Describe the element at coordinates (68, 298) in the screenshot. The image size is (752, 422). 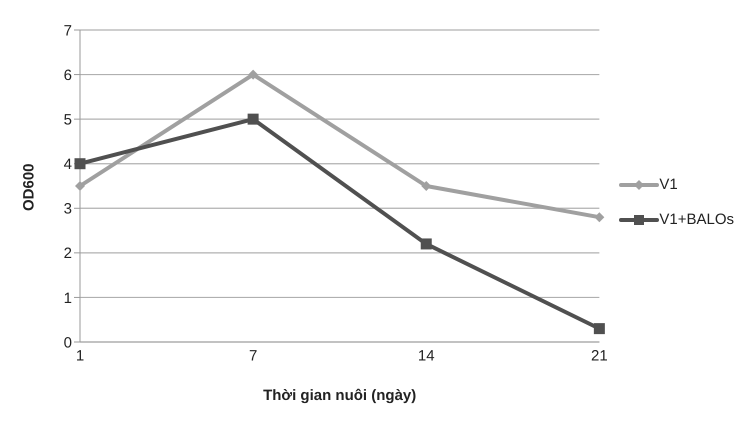
I see `y-tick-label: 1` at that location.